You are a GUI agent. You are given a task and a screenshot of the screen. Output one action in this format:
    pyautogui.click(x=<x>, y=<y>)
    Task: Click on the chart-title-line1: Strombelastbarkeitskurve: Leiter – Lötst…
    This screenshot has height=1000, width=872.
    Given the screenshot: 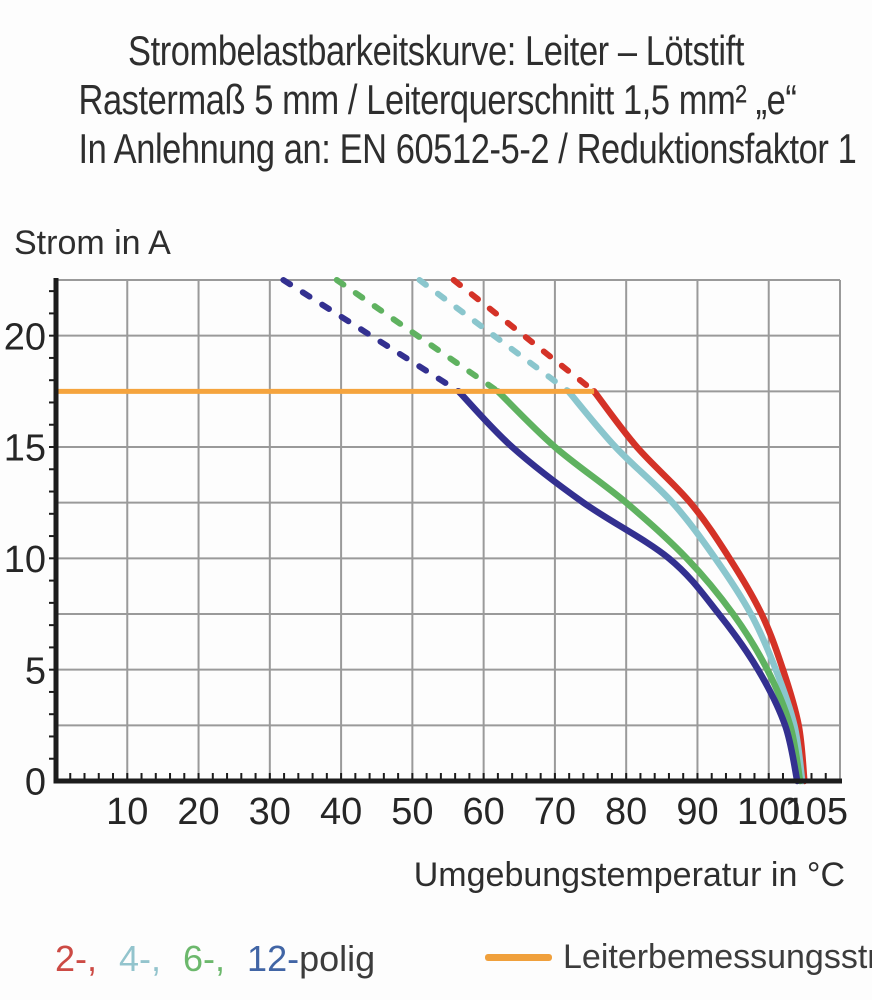 What is the action you would take?
    pyautogui.click(x=436, y=50)
    